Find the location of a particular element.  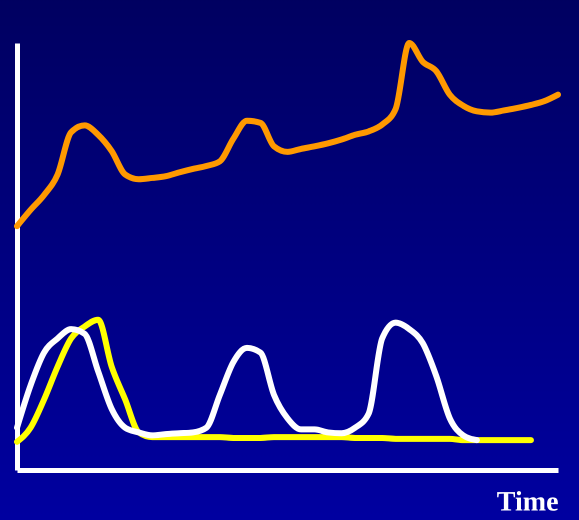

x-axis-title: Time is located at coordinates (527, 502).